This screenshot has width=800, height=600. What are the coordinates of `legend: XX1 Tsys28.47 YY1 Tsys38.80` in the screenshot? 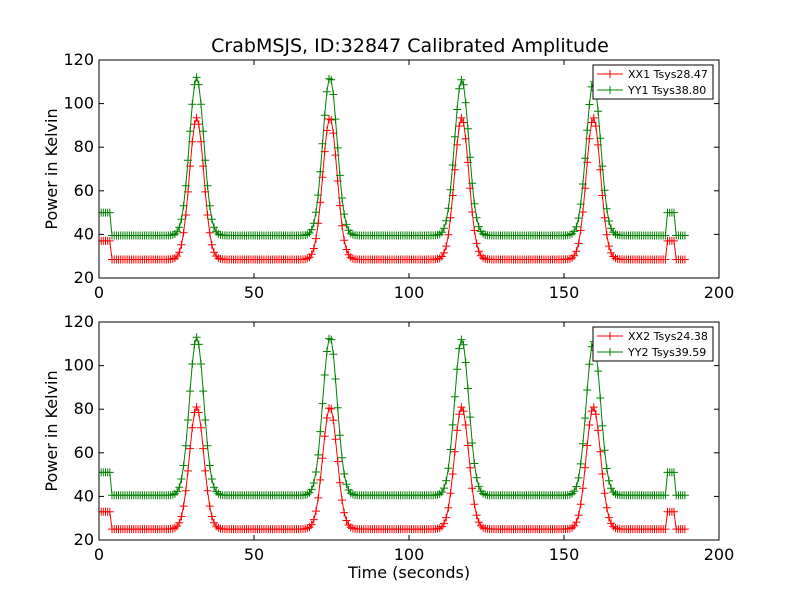 It's located at (653, 82).